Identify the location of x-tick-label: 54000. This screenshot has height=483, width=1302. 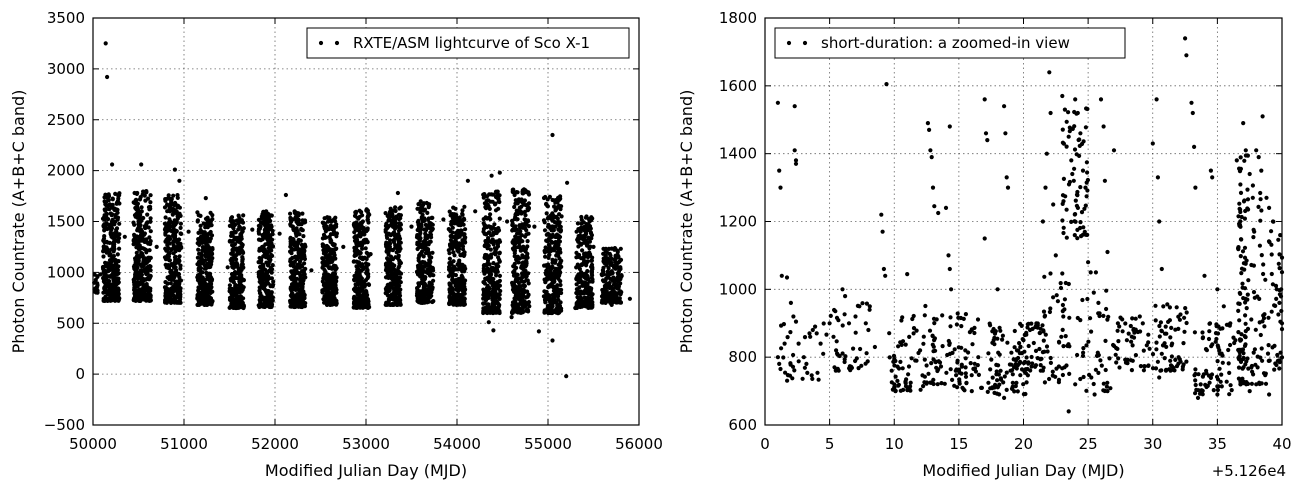
(457, 444).